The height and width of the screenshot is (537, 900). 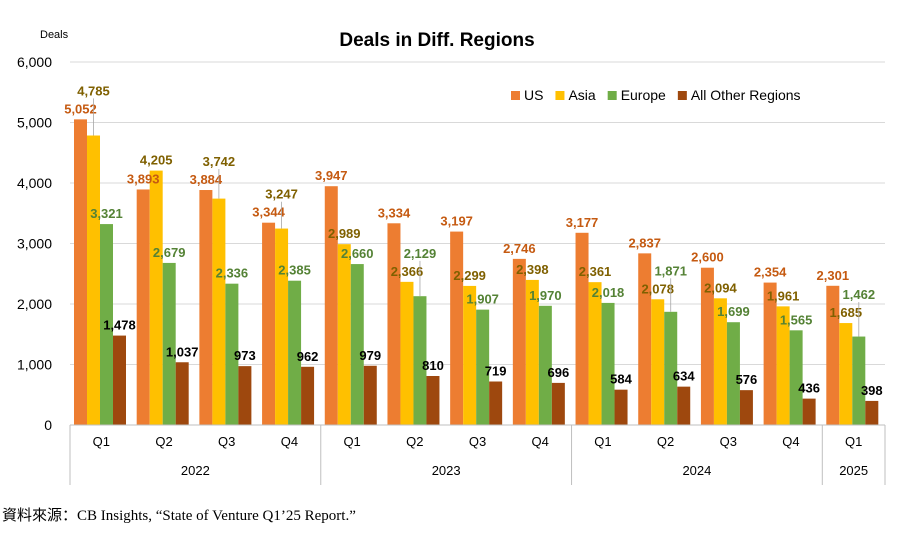 What do you see at coordinates (420, 253) in the screenshot?
I see `data-label: 2,129` at bounding box center [420, 253].